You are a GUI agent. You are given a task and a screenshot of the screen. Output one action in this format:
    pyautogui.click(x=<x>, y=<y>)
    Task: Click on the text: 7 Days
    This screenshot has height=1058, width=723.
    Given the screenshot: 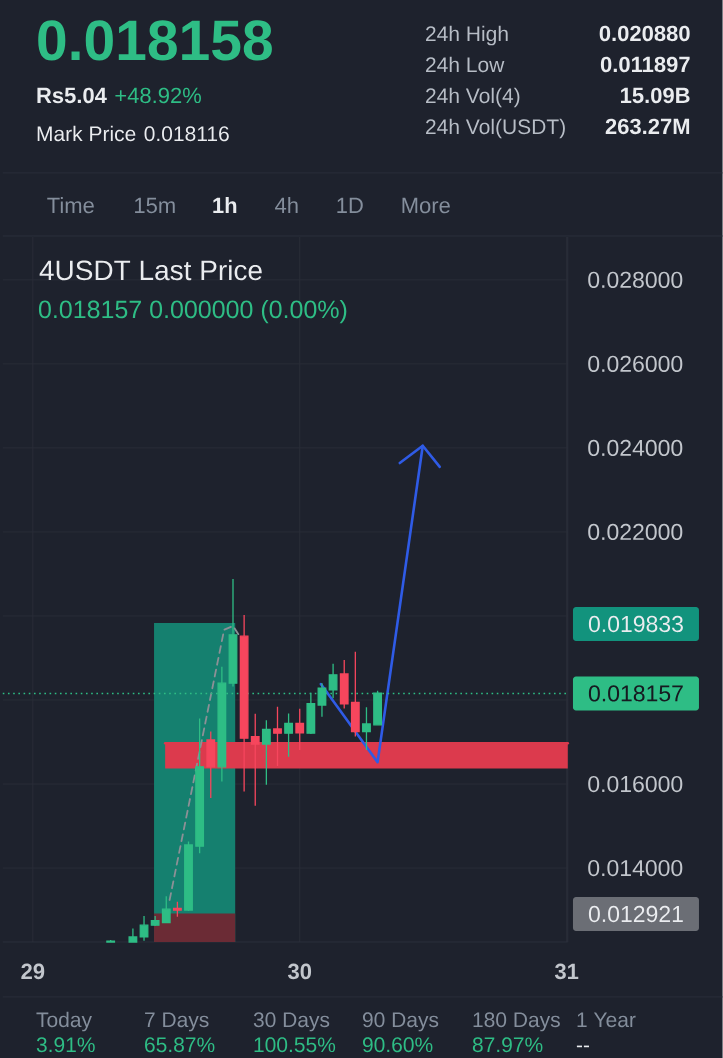 What is the action you would take?
    pyautogui.click(x=177, y=1022)
    